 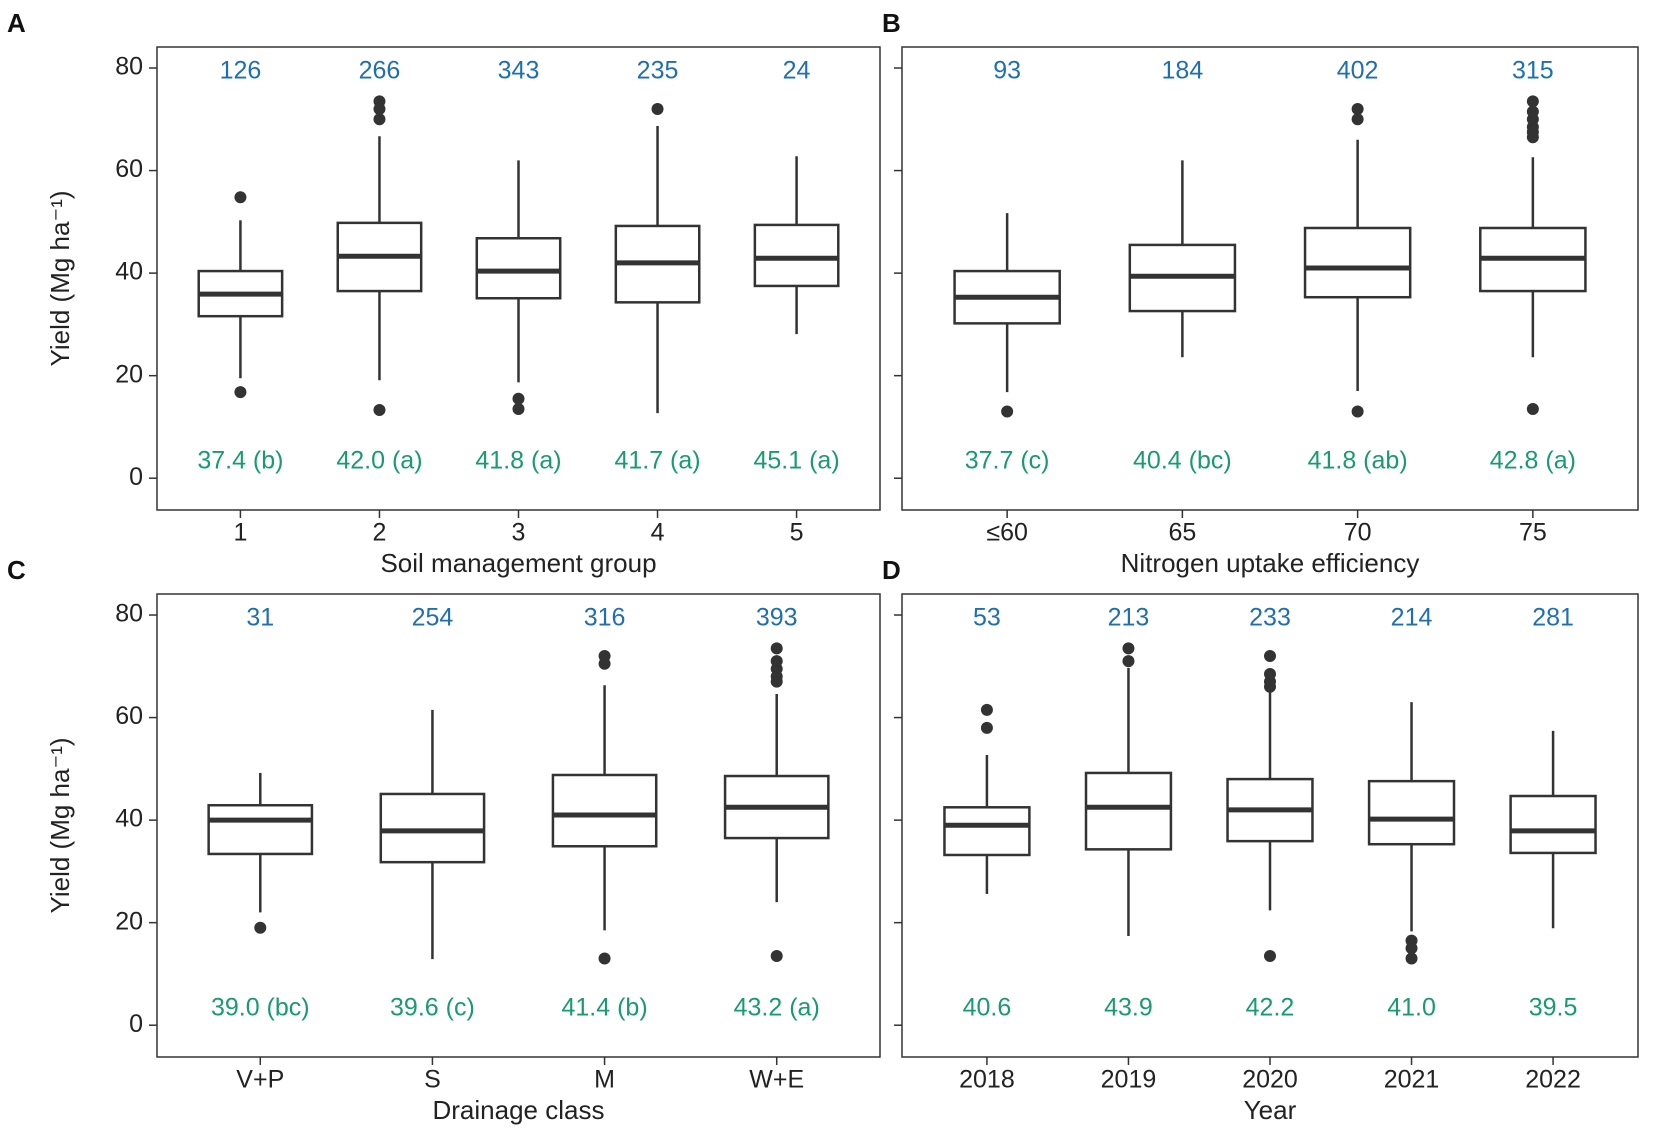 I want to click on y-axis-label: Yield (Mg ha⁻¹), so click(x=60, y=278).